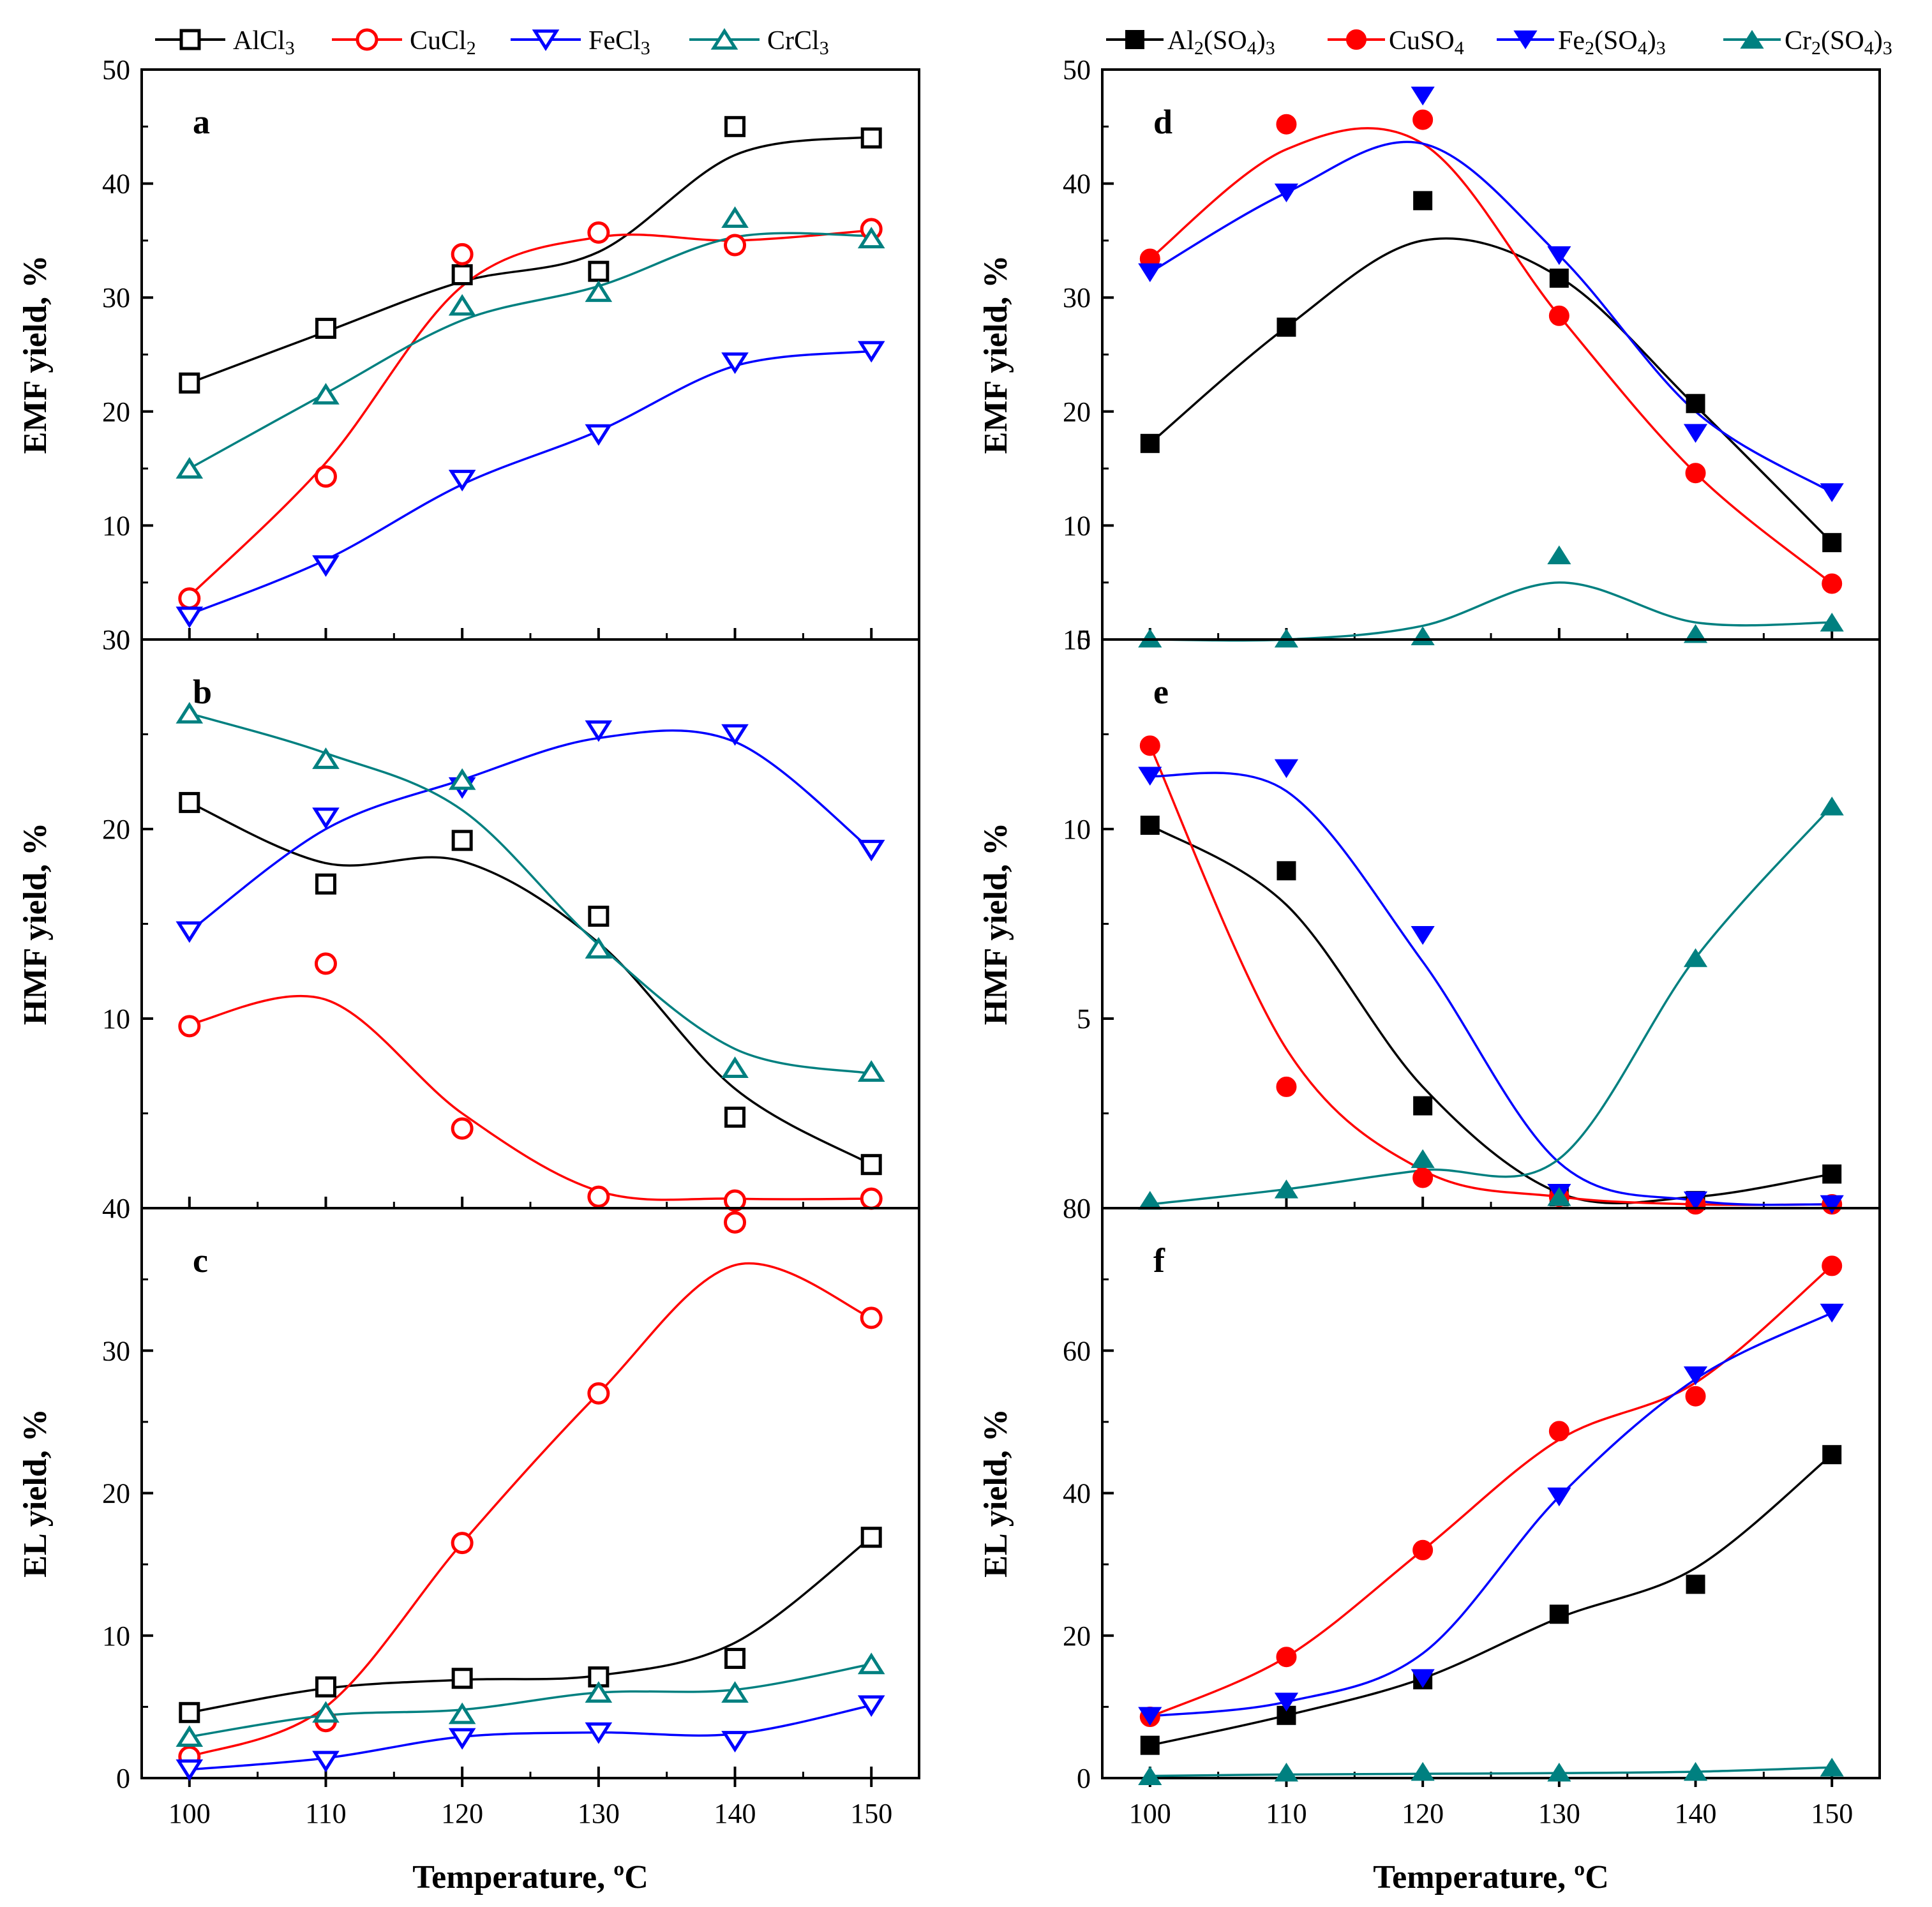 The image size is (1932, 1907). I want to click on x-axis-titles: Temperature, ºC Temperature, ºC, so click(1010, 1878).